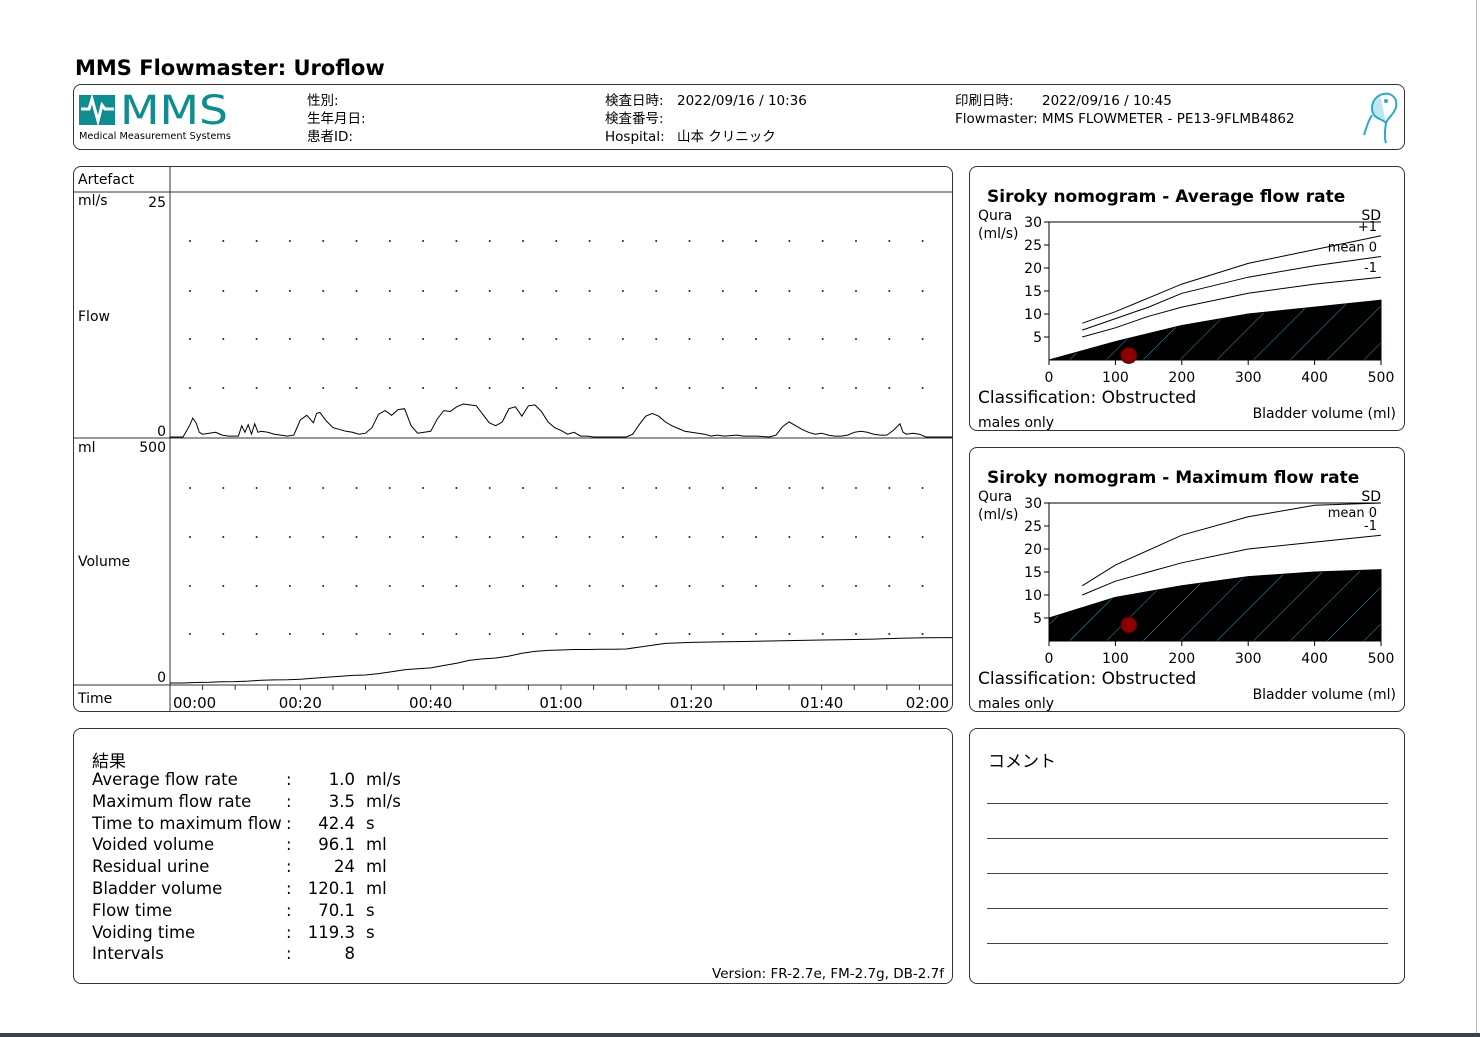  What do you see at coordinates (1232, 565) in the screenshot?
I see `sd-curve` at bounding box center [1232, 565].